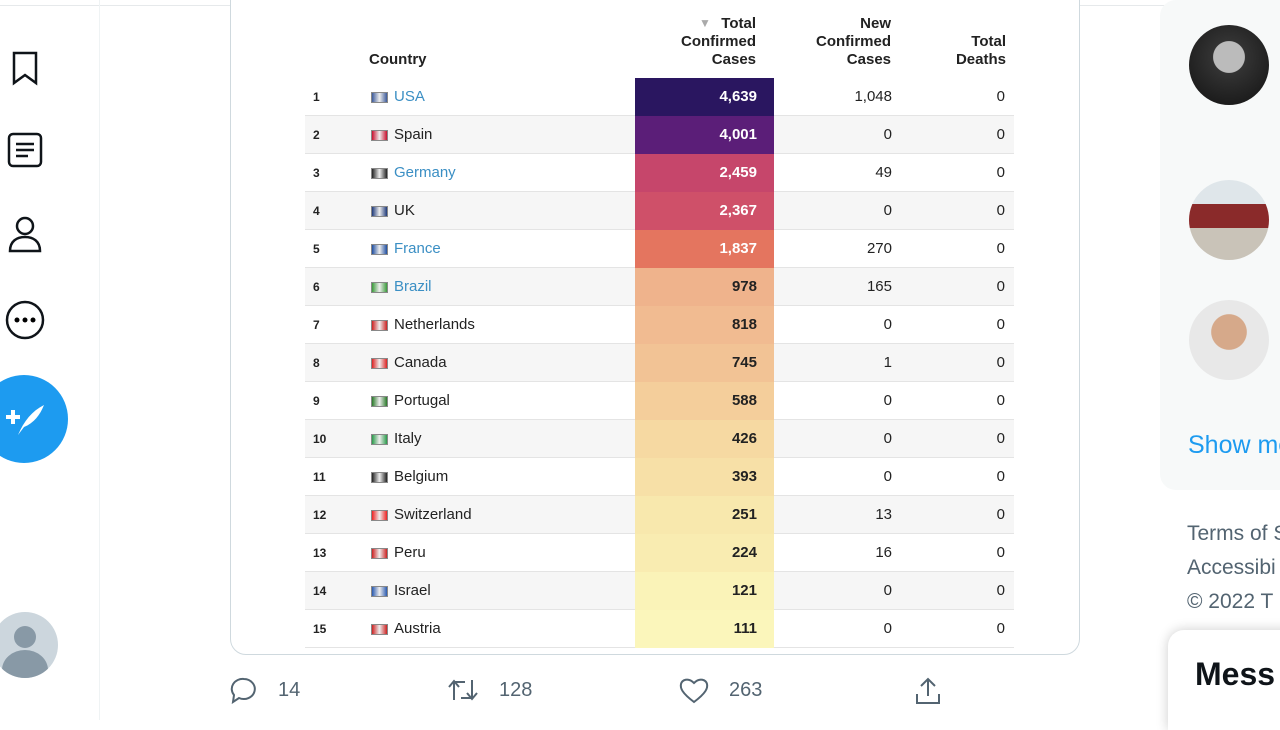 The height and width of the screenshot is (730, 1280). Describe the element at coordinates (704, 591) in the screenshot. I see `total-confirmed-cell: 121` at that location.